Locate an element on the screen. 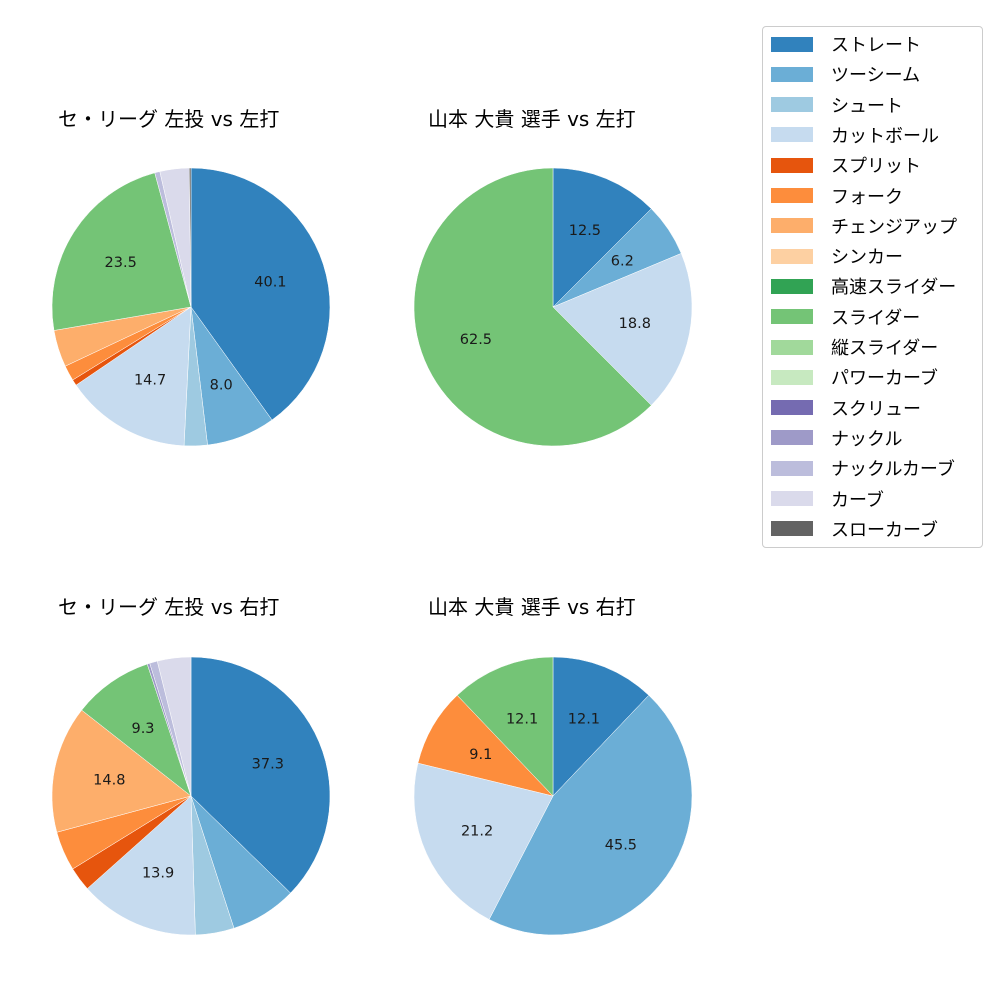 The width and height of the screenshot is (1000, 1000). chart-title: セ・リーグ 左投 vs 左打 is located at coordinates (169, 119).